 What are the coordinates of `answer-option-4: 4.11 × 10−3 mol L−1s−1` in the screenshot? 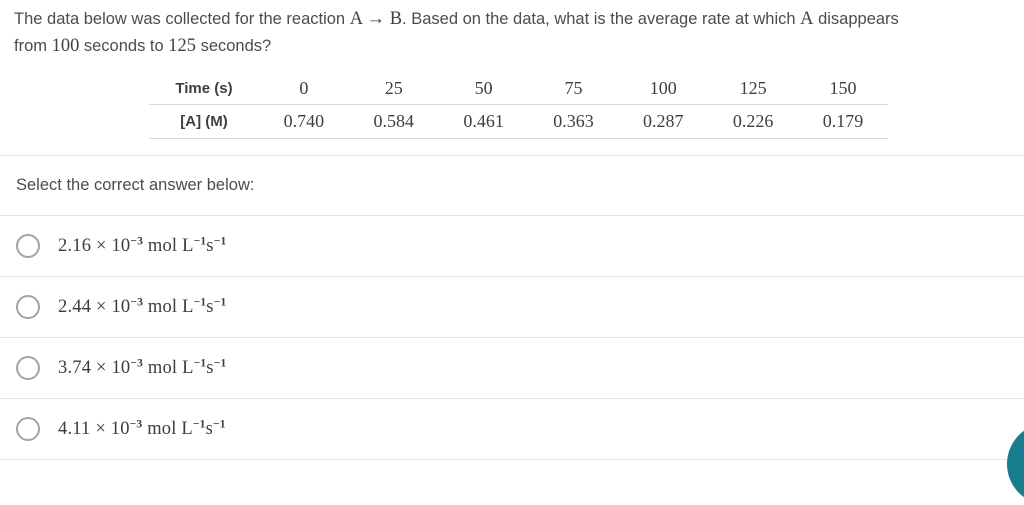 It's located at (512, 429).